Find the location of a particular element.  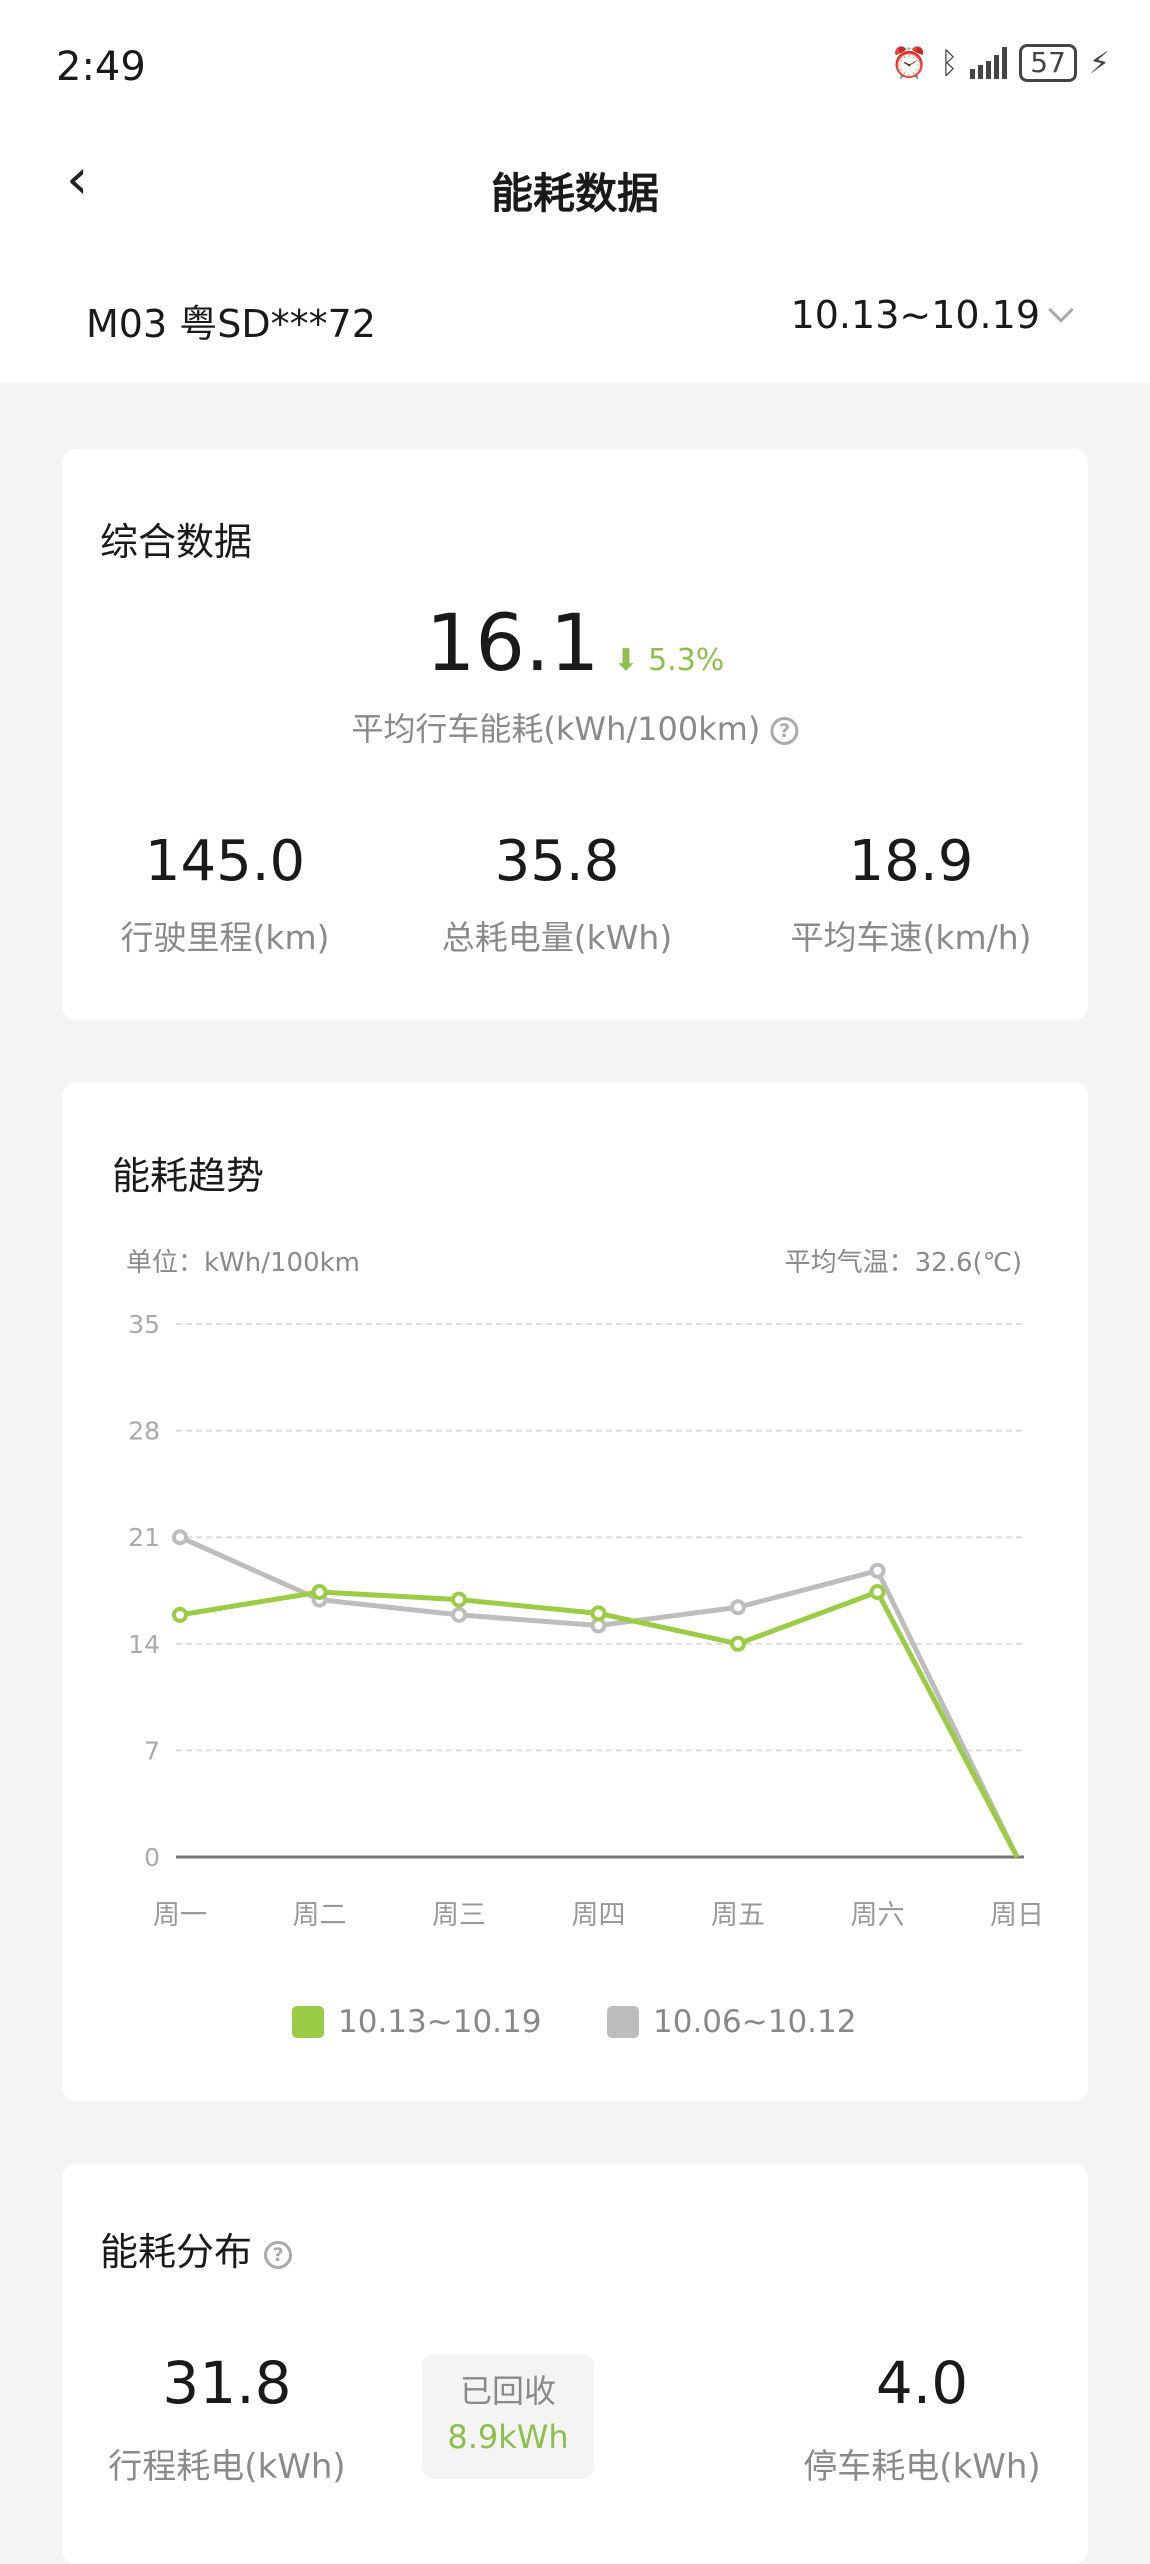

unit-label: 单位：kWh/100km is located at coordinates (243, 1263).